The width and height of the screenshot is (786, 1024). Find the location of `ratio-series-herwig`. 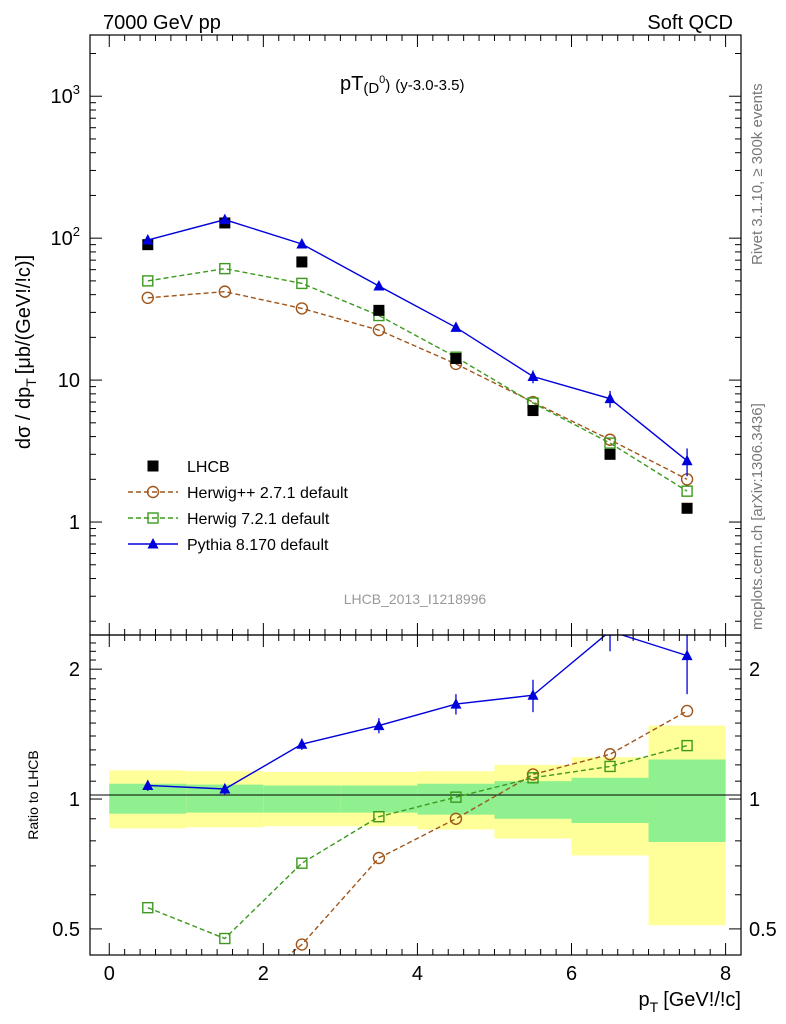

ratio-series-herwig is located at coordinates (417, 842).